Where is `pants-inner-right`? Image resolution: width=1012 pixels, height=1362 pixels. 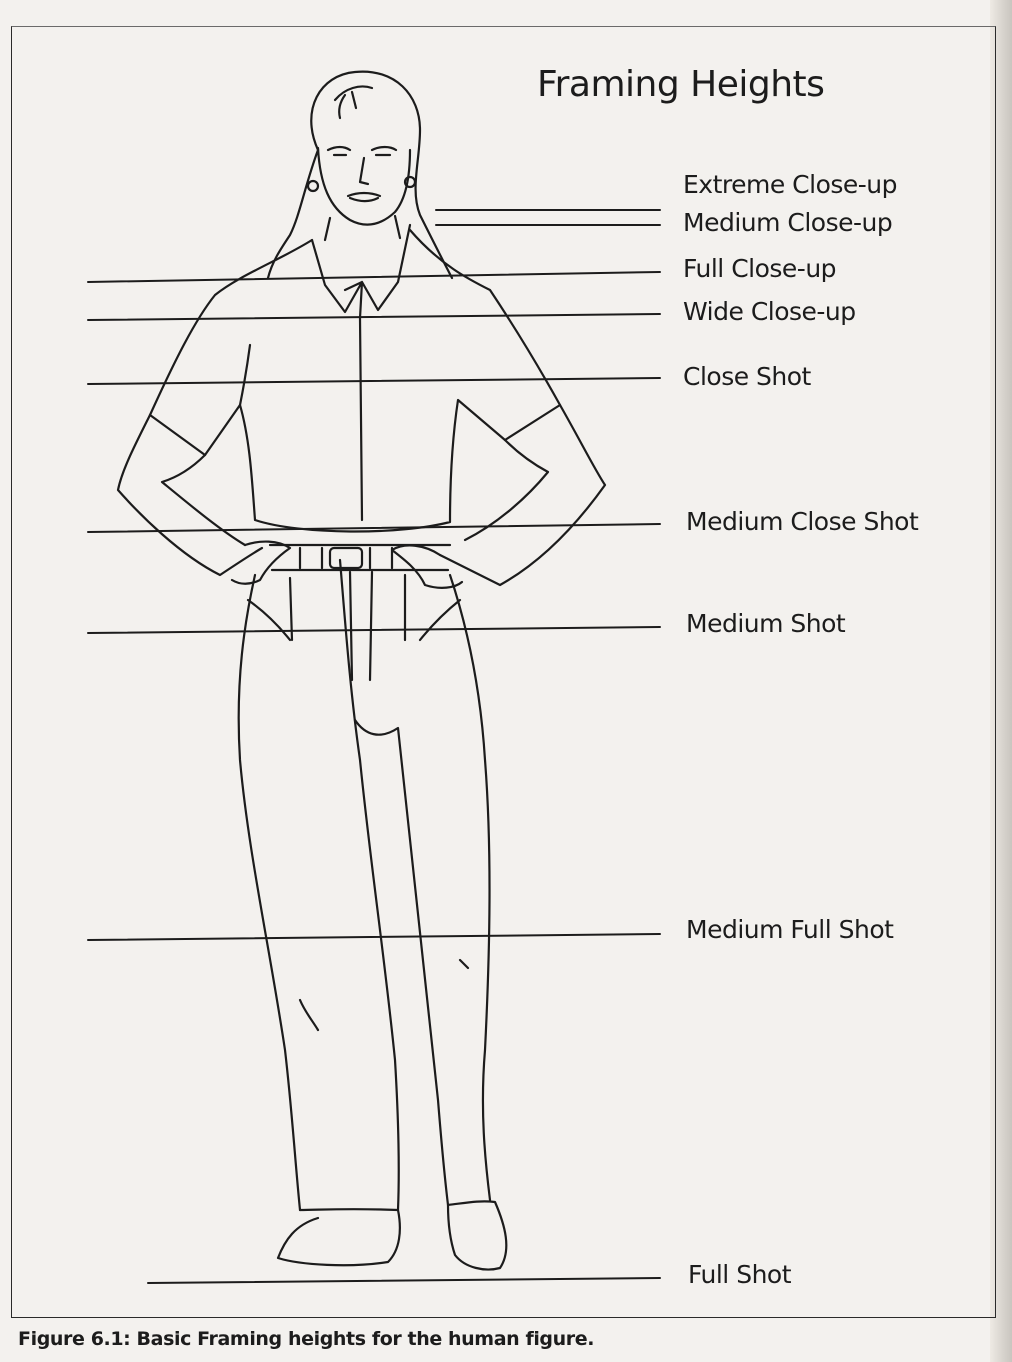 pants-inner-right is located at coordinates (401, 962).